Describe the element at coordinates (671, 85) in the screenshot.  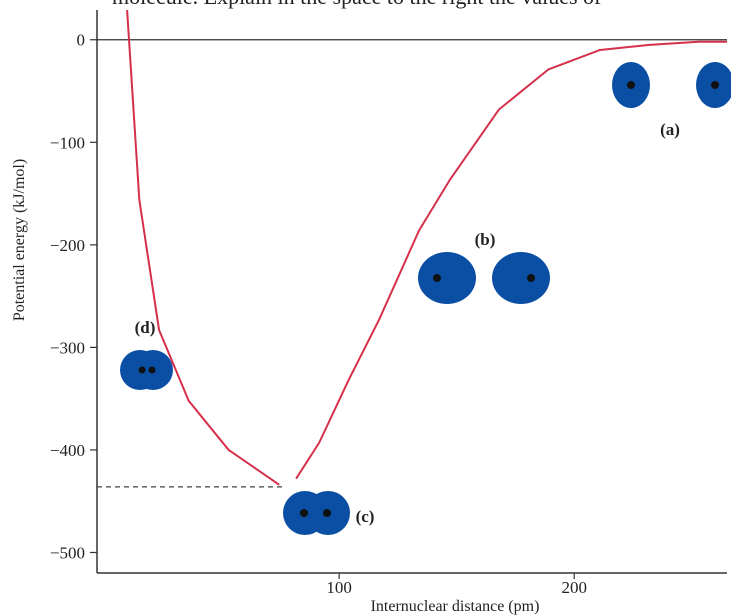
I see `atoms-a` at that location.